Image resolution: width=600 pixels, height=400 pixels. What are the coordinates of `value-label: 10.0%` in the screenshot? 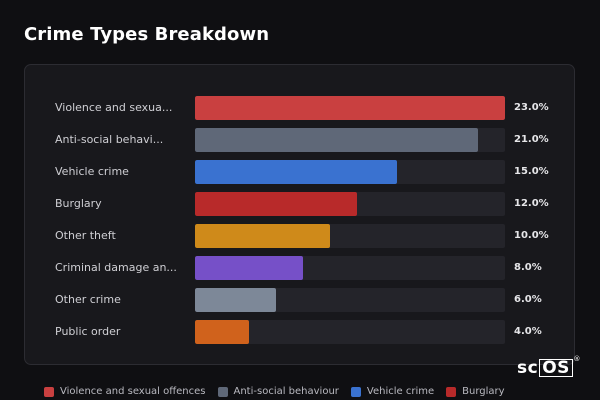 It's located at (531, 235).